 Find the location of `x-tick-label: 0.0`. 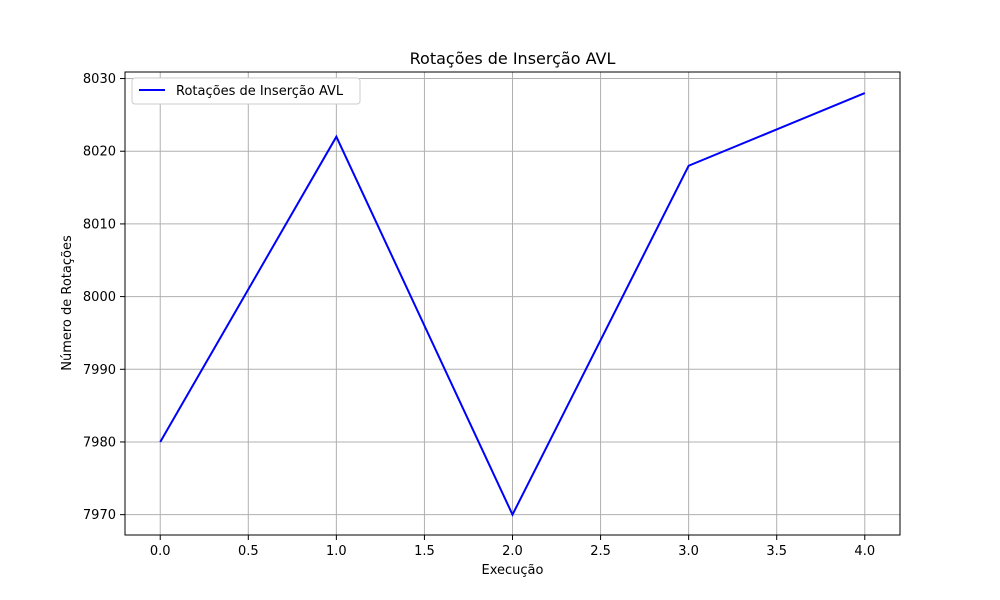

x-tick-label: 0.0 is located at coordinates (160, 551).